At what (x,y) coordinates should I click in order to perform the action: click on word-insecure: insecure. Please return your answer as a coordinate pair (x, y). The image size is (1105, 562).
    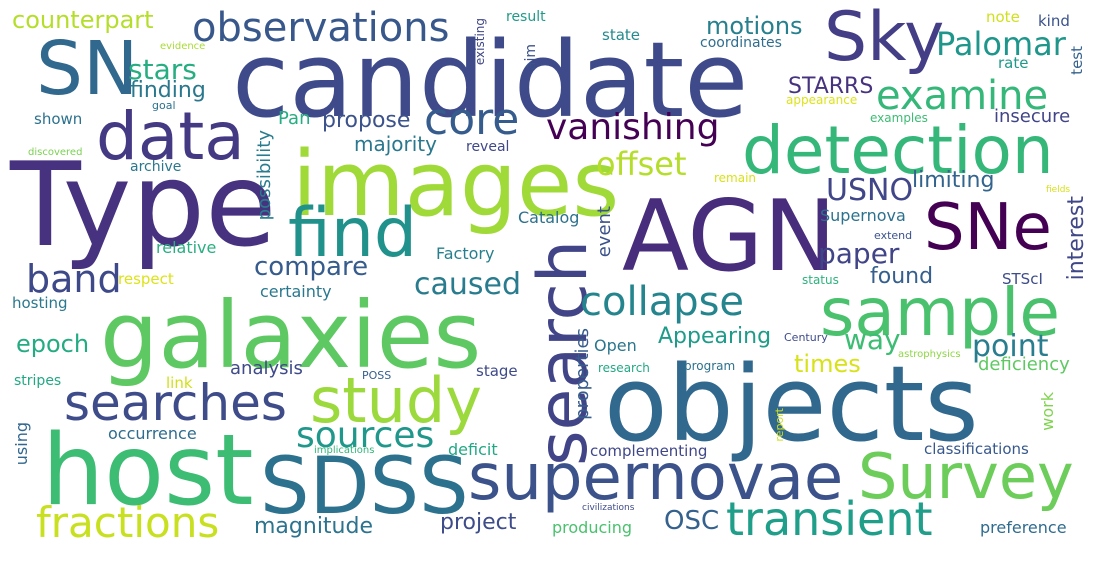
    Looking at the image, I should click on (1032, 116).